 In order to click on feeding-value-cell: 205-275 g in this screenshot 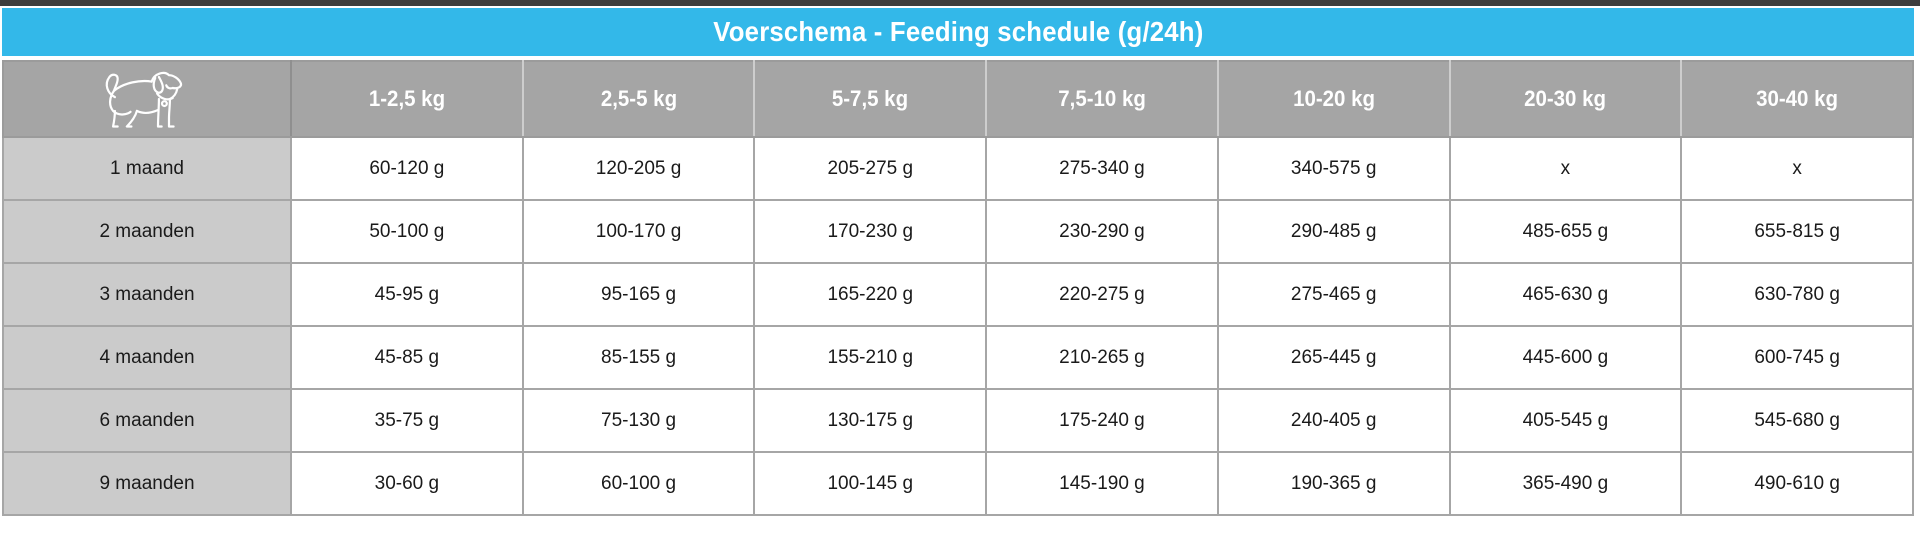, I will do `click(870, 168)`.